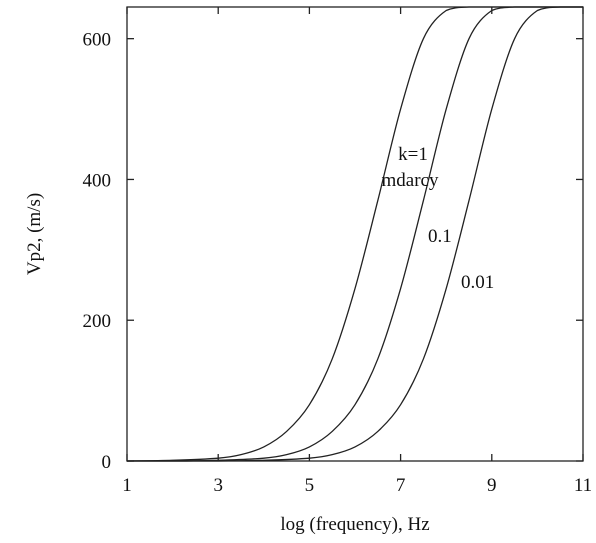 Image resolution: width=596 pixels, height=543 pixels. Describe the element at coordinates (107, 462) in the screenshot. I see `y-tick-label: 0` at that location.